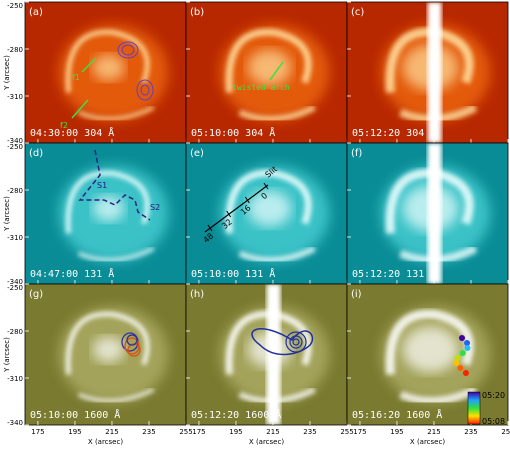  Describe the element at coordinates (233, 273) in the screenshot. I see `panel-caption: 05:10:00 131 Å` at that location.